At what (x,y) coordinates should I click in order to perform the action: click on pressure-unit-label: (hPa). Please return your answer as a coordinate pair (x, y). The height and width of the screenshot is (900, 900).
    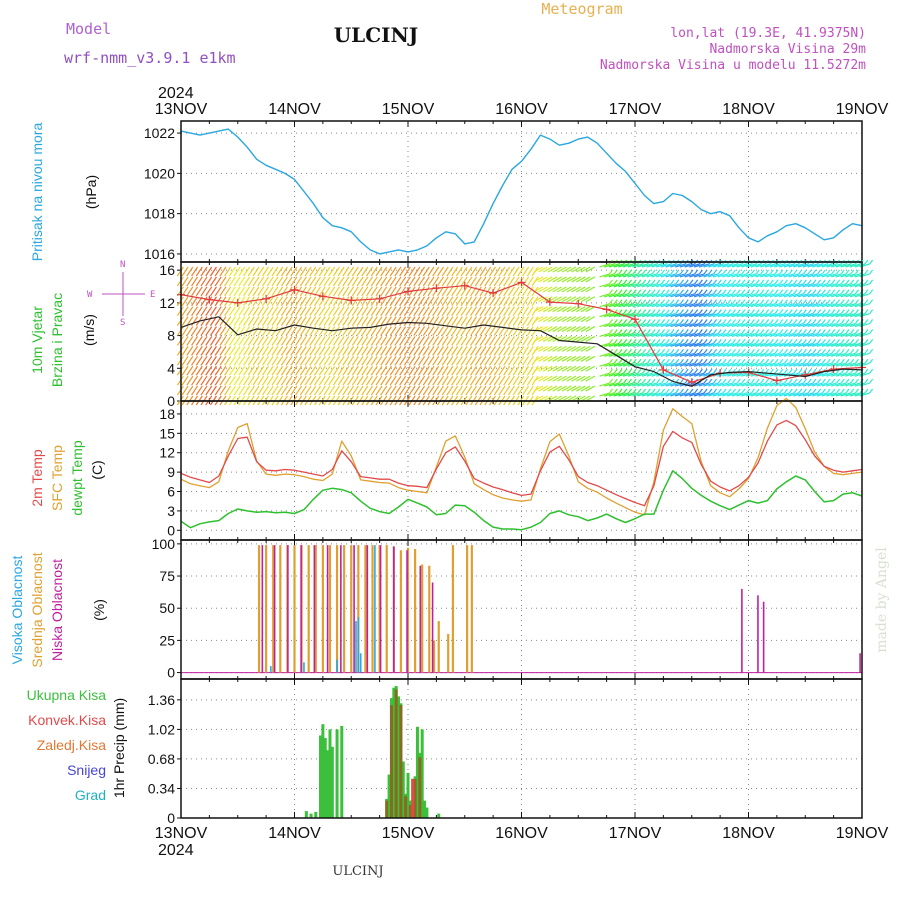
    Looking at the image, I should click on (91, 192).